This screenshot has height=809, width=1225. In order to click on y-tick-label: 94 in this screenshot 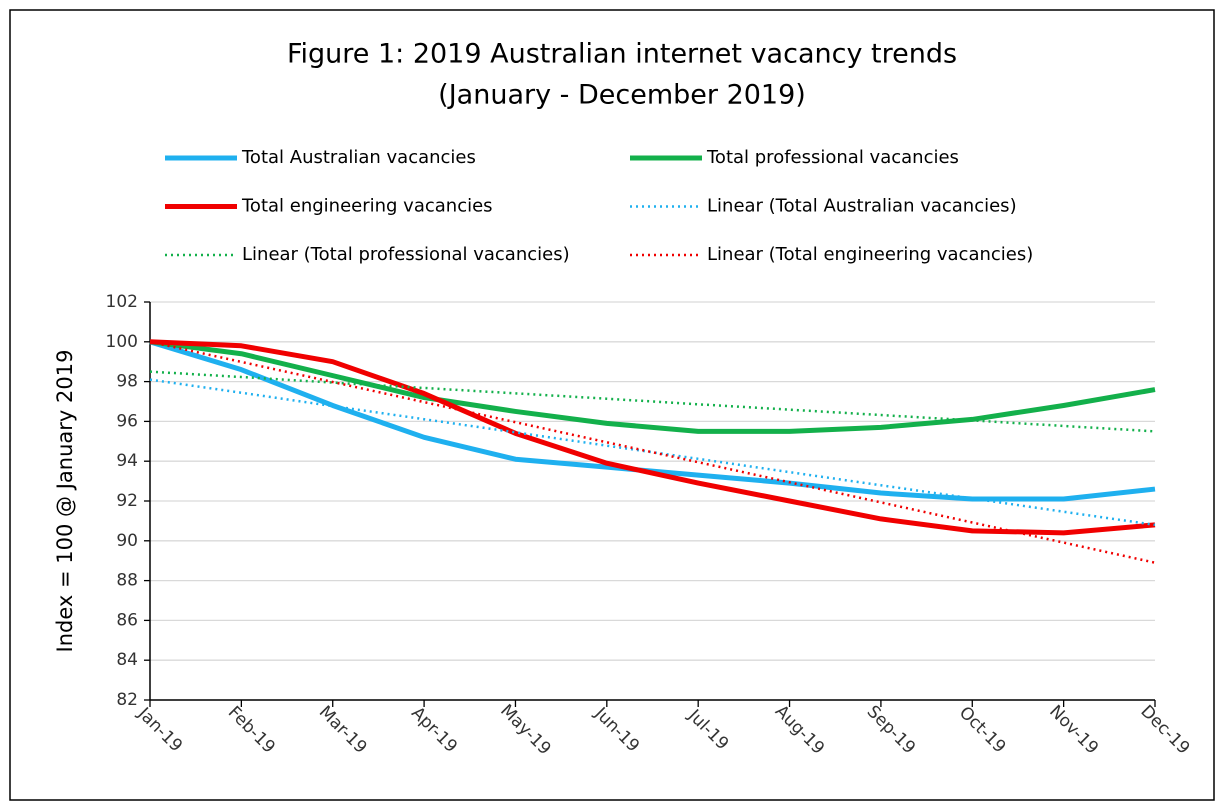, I will do `click(127, 461)`.